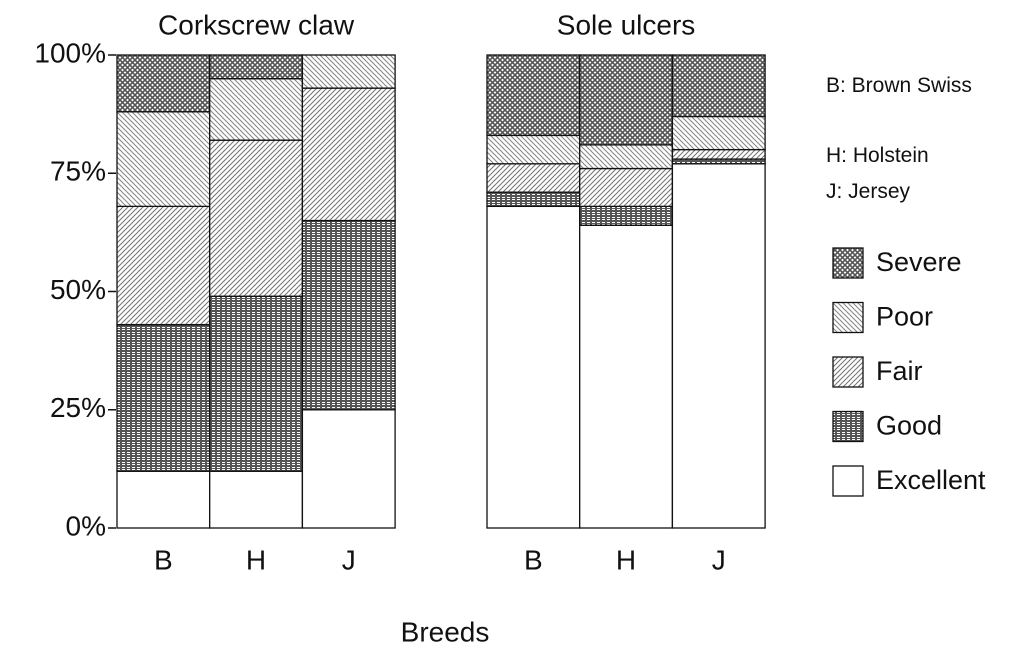 Image resolution: width=1024 pixels, height=652 pixels. Describe the element at coordinates (931, 480) in the screenshot. I see `legend-label: Excellent` at that location.